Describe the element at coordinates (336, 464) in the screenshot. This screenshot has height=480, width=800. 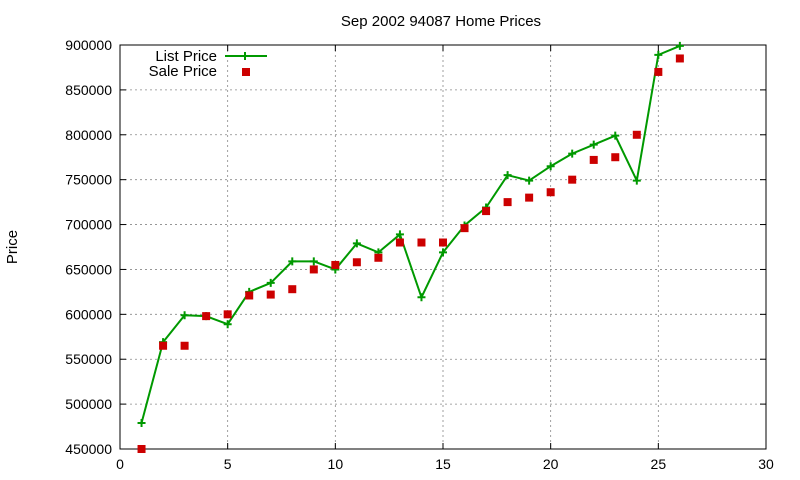
I see `x-tick-label: 10` at that location.